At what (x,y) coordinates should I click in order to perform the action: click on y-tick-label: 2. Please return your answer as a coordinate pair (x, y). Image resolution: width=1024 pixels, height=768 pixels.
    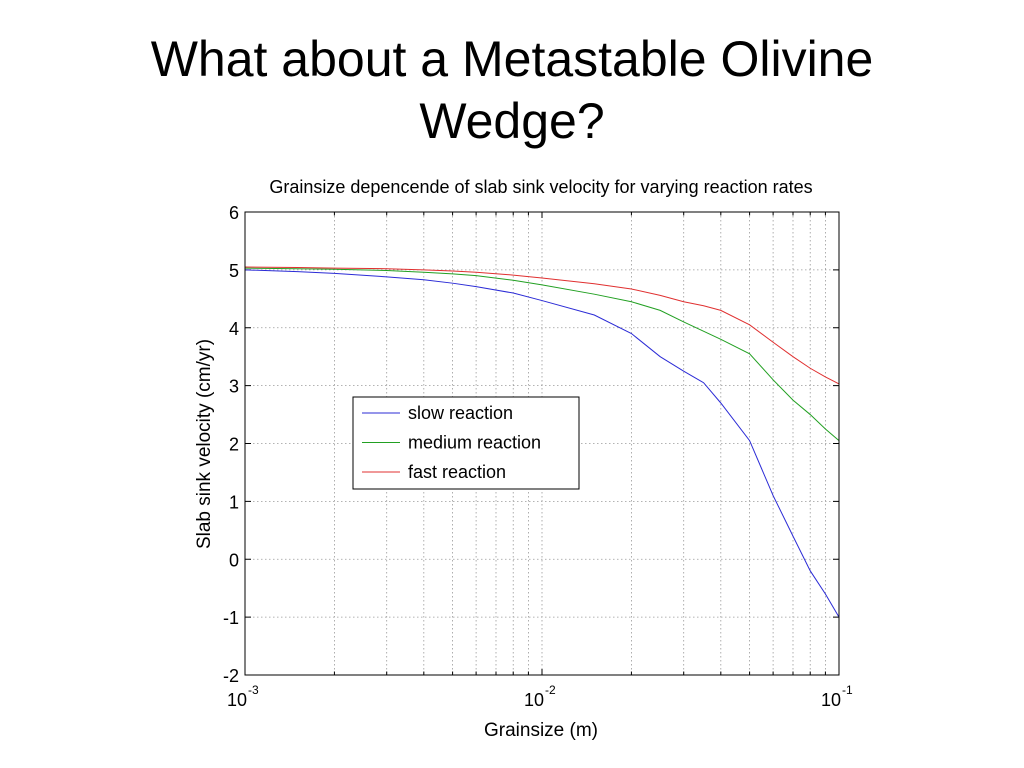
    Looking at the image, I should click on (234, 445).